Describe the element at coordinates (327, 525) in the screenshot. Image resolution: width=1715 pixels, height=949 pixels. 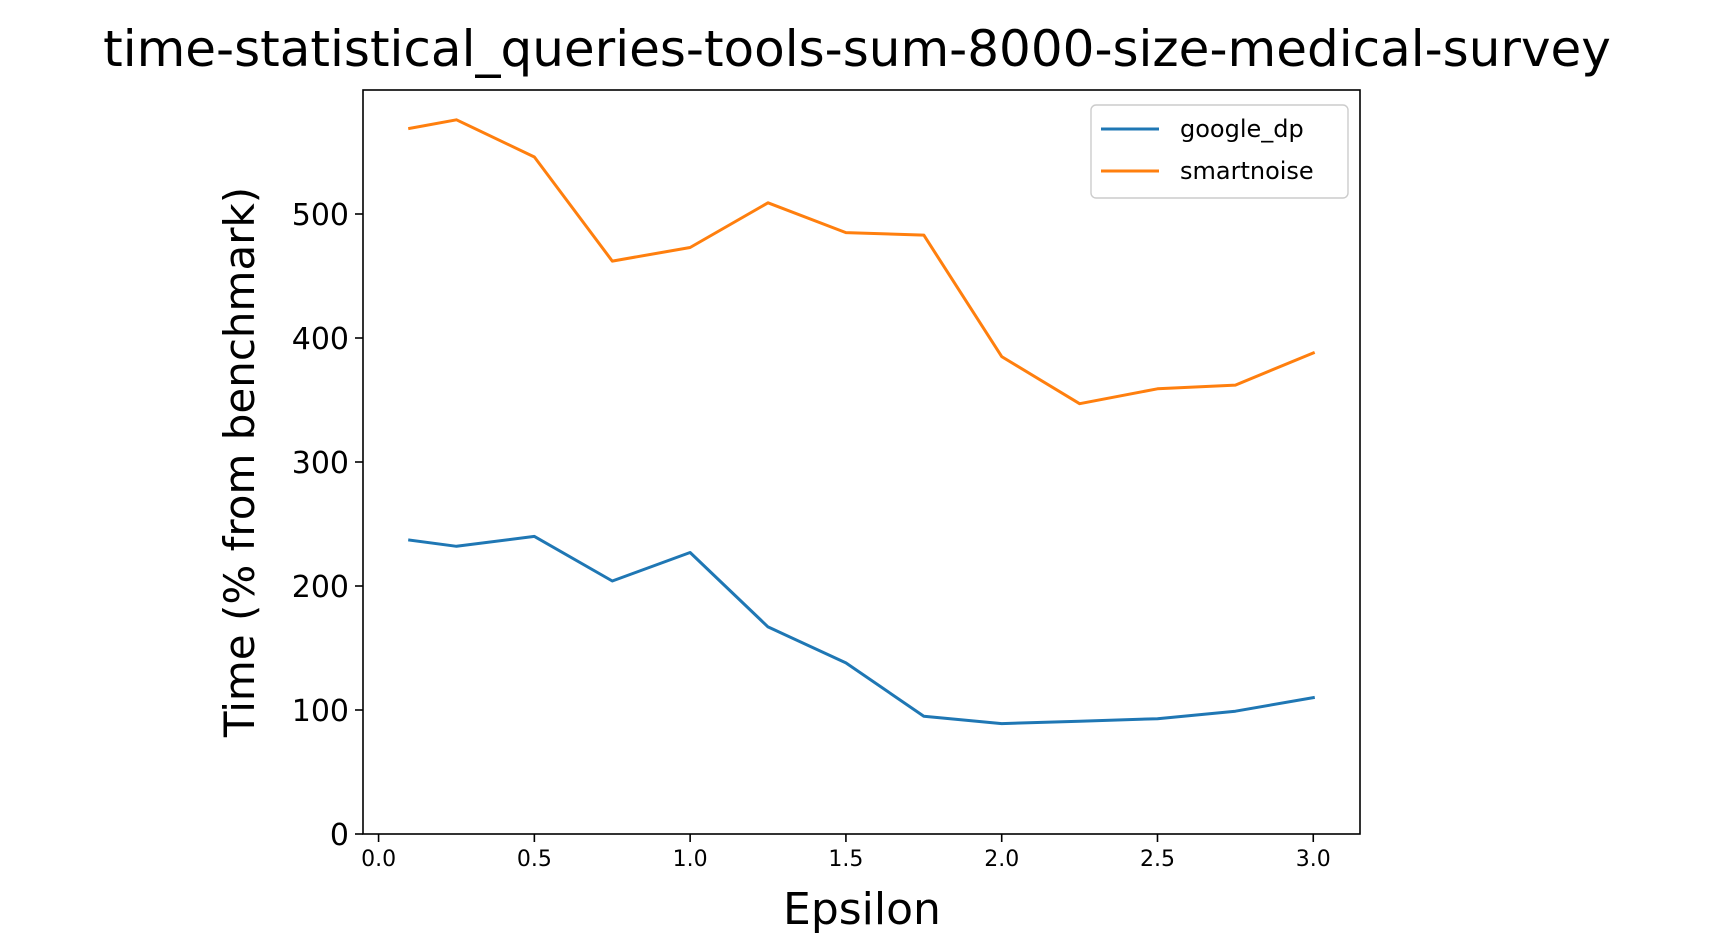
I see `y-axis-ticks: 0 100 200 300 400 500` at that location.